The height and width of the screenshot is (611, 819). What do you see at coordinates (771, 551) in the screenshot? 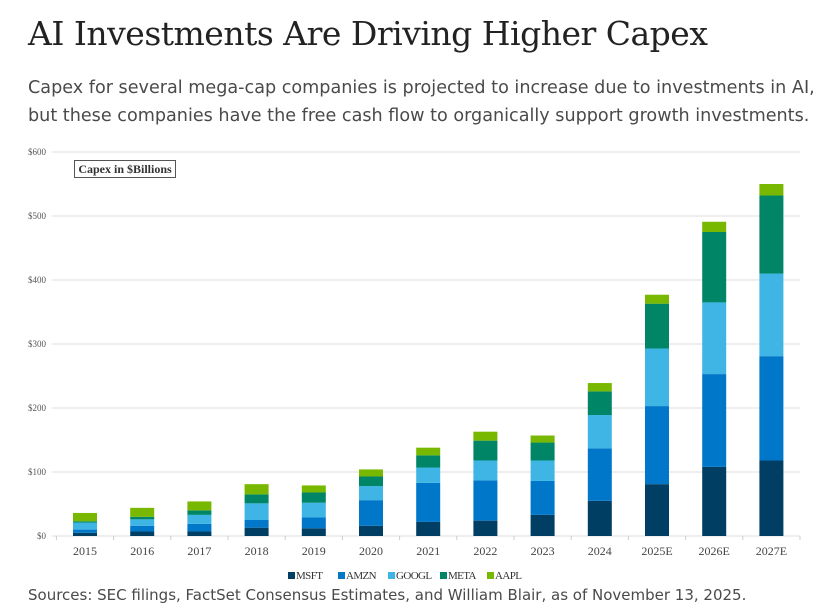
I see `x-tick-label: 2027E` at bounding box center [771, 551].